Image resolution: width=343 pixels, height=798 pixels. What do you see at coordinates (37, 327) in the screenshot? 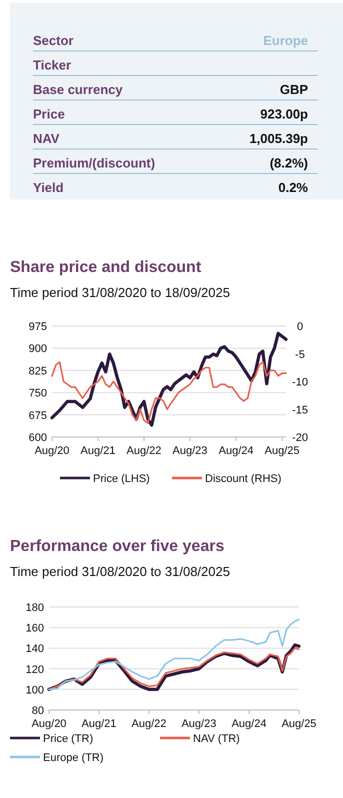
I see `y-tick-label: 975` at bounding box center [37, 327].